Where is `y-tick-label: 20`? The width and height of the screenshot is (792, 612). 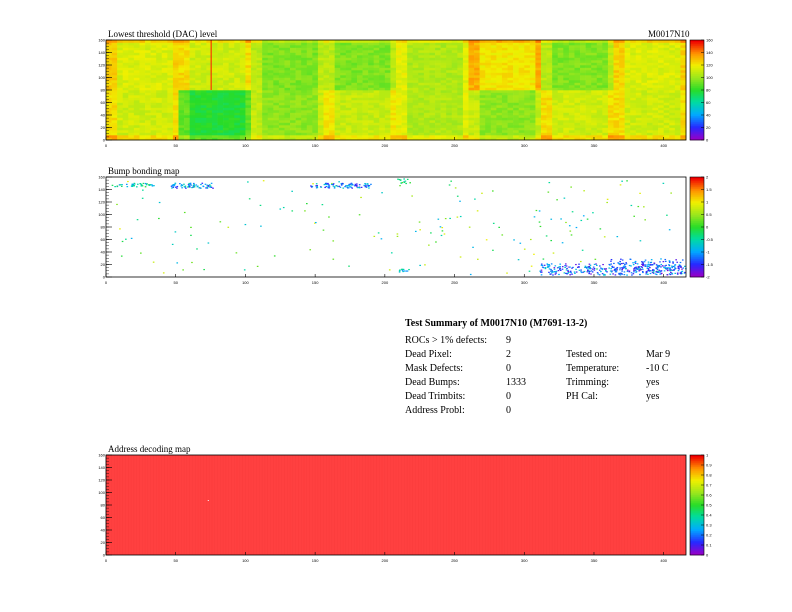 y-tick-label: 20 is located at coordinates (103, 127).